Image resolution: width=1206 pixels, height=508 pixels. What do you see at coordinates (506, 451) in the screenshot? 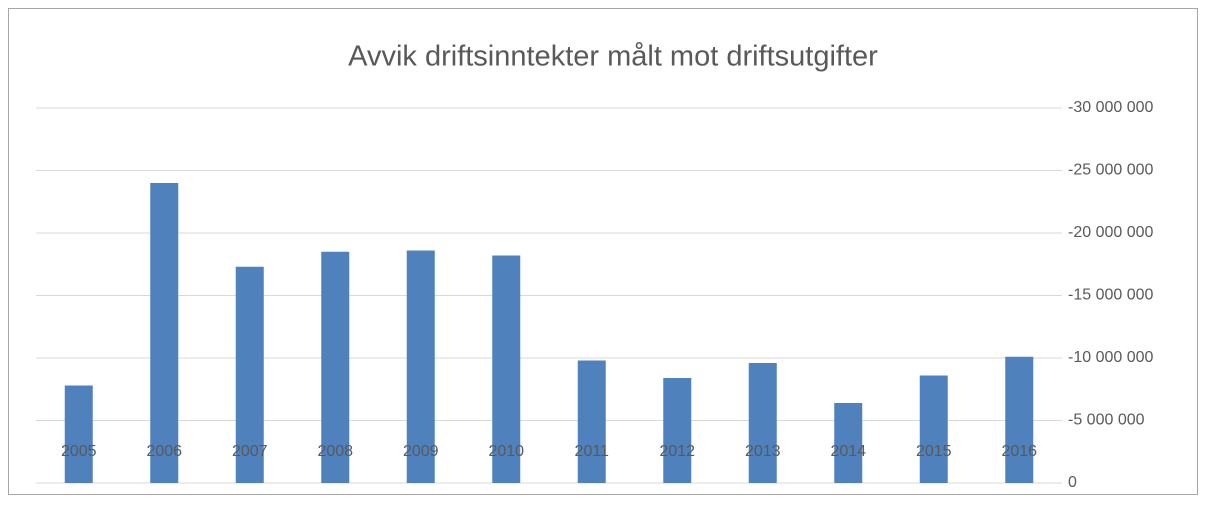
I see `x-tick-label: 2010` at bounding box center [506, 451].